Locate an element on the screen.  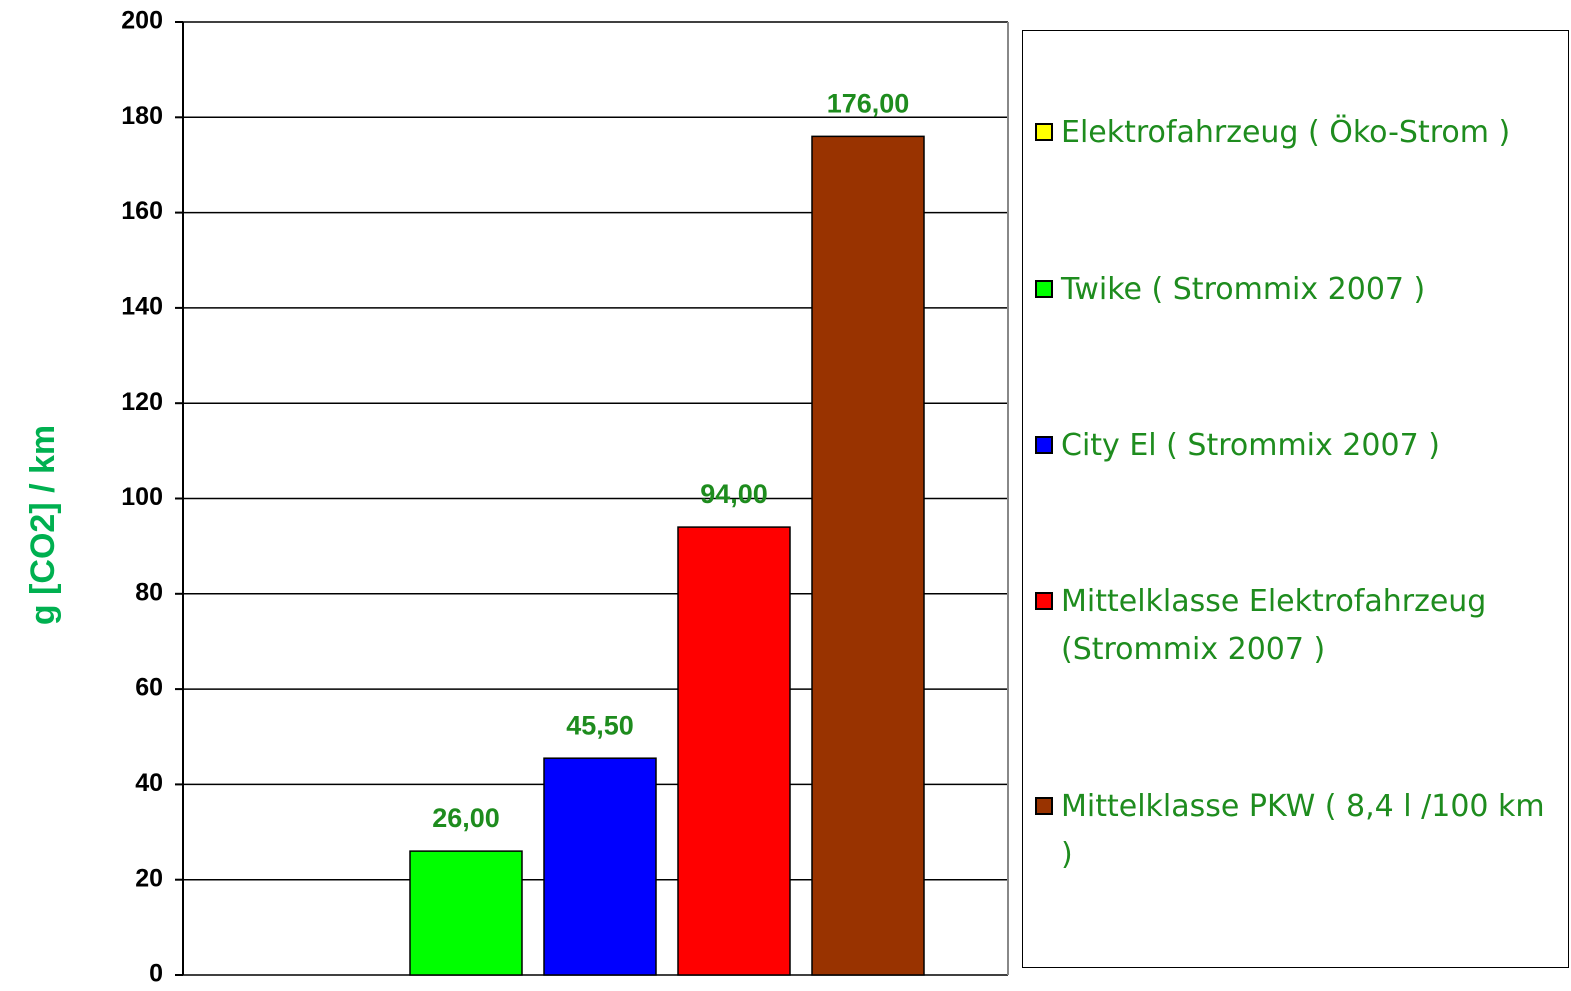
y-tick-label: 140 is located at coordinates (142, 307).